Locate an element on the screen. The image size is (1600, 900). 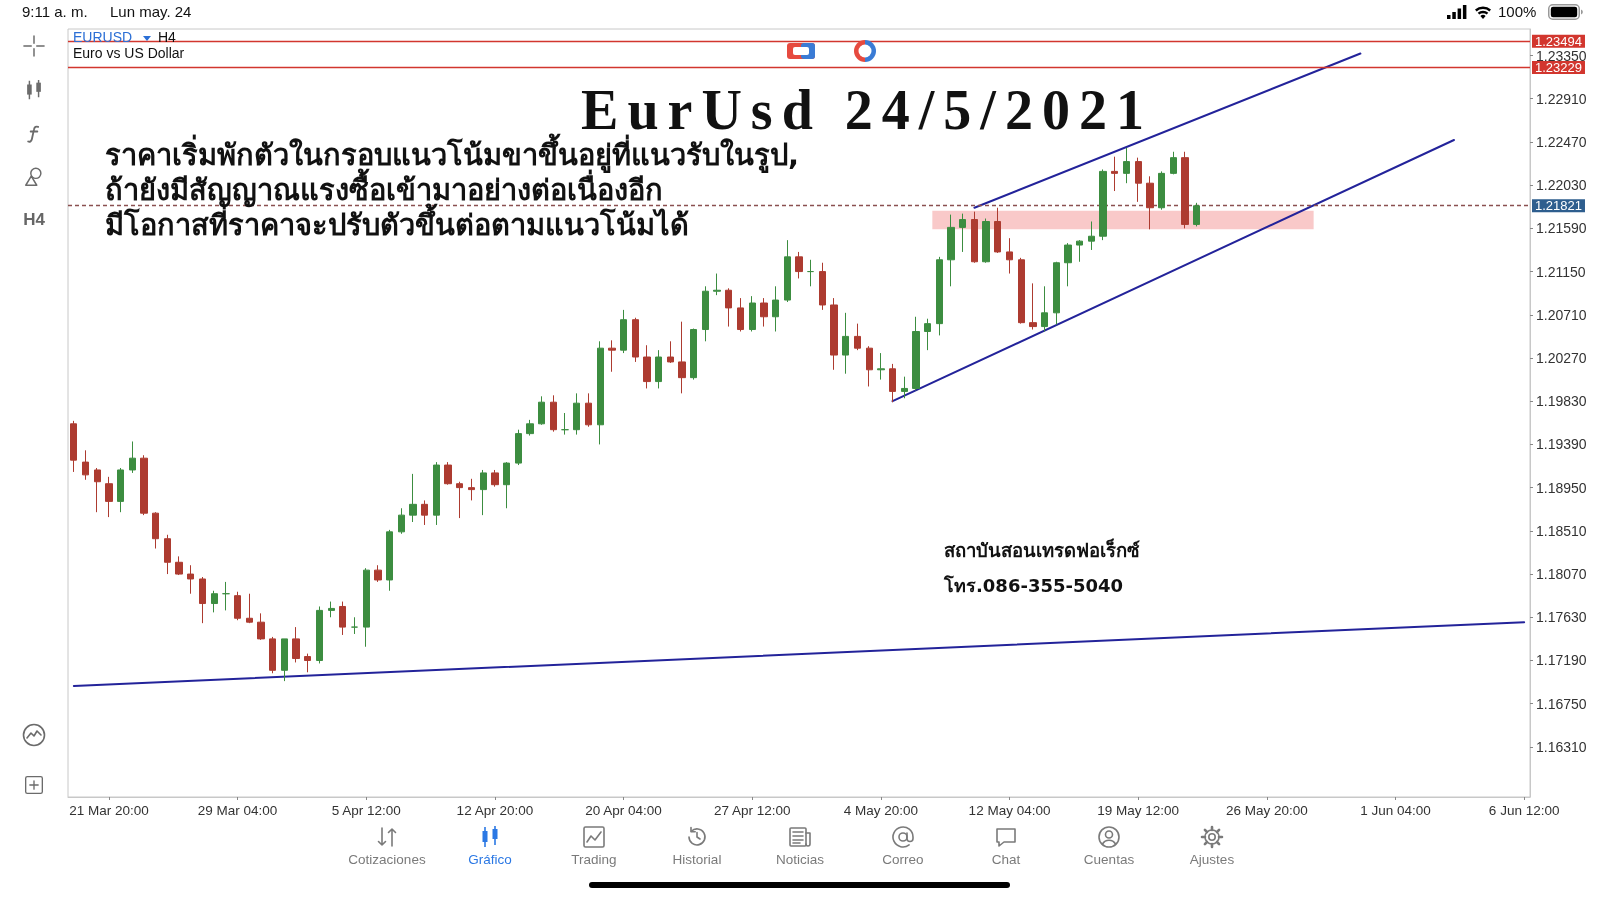
y-tick-label: 1.22470 is located at coordinates (1561, 141).